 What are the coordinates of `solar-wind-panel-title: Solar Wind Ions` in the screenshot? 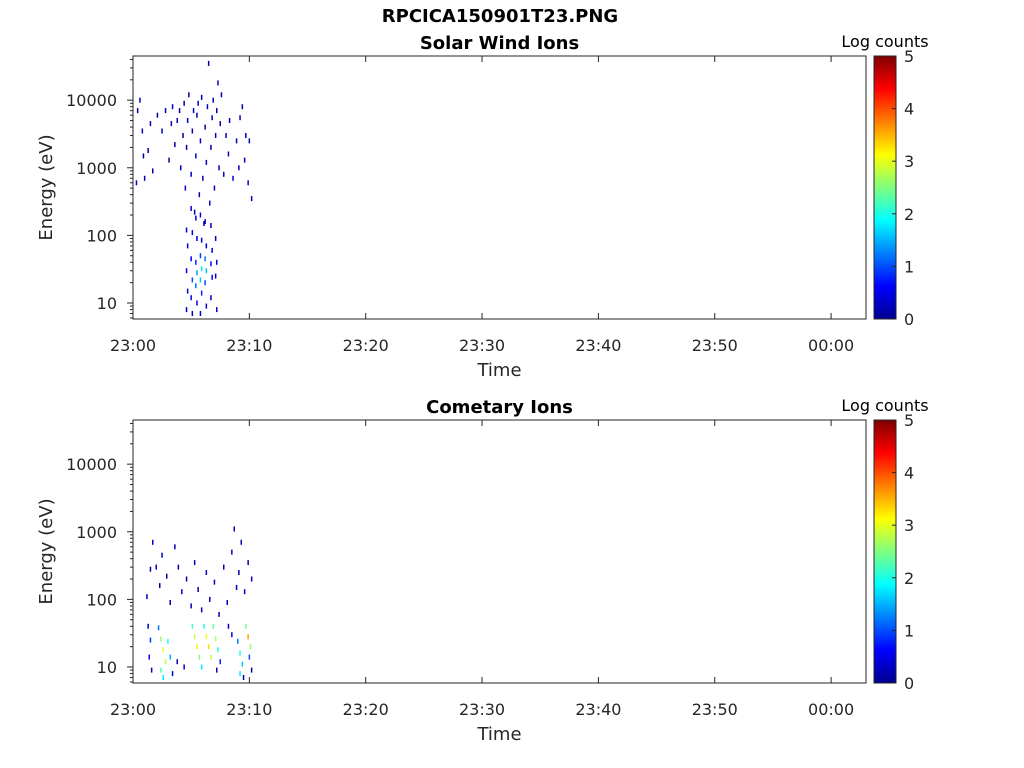 It's located at (499, 43).